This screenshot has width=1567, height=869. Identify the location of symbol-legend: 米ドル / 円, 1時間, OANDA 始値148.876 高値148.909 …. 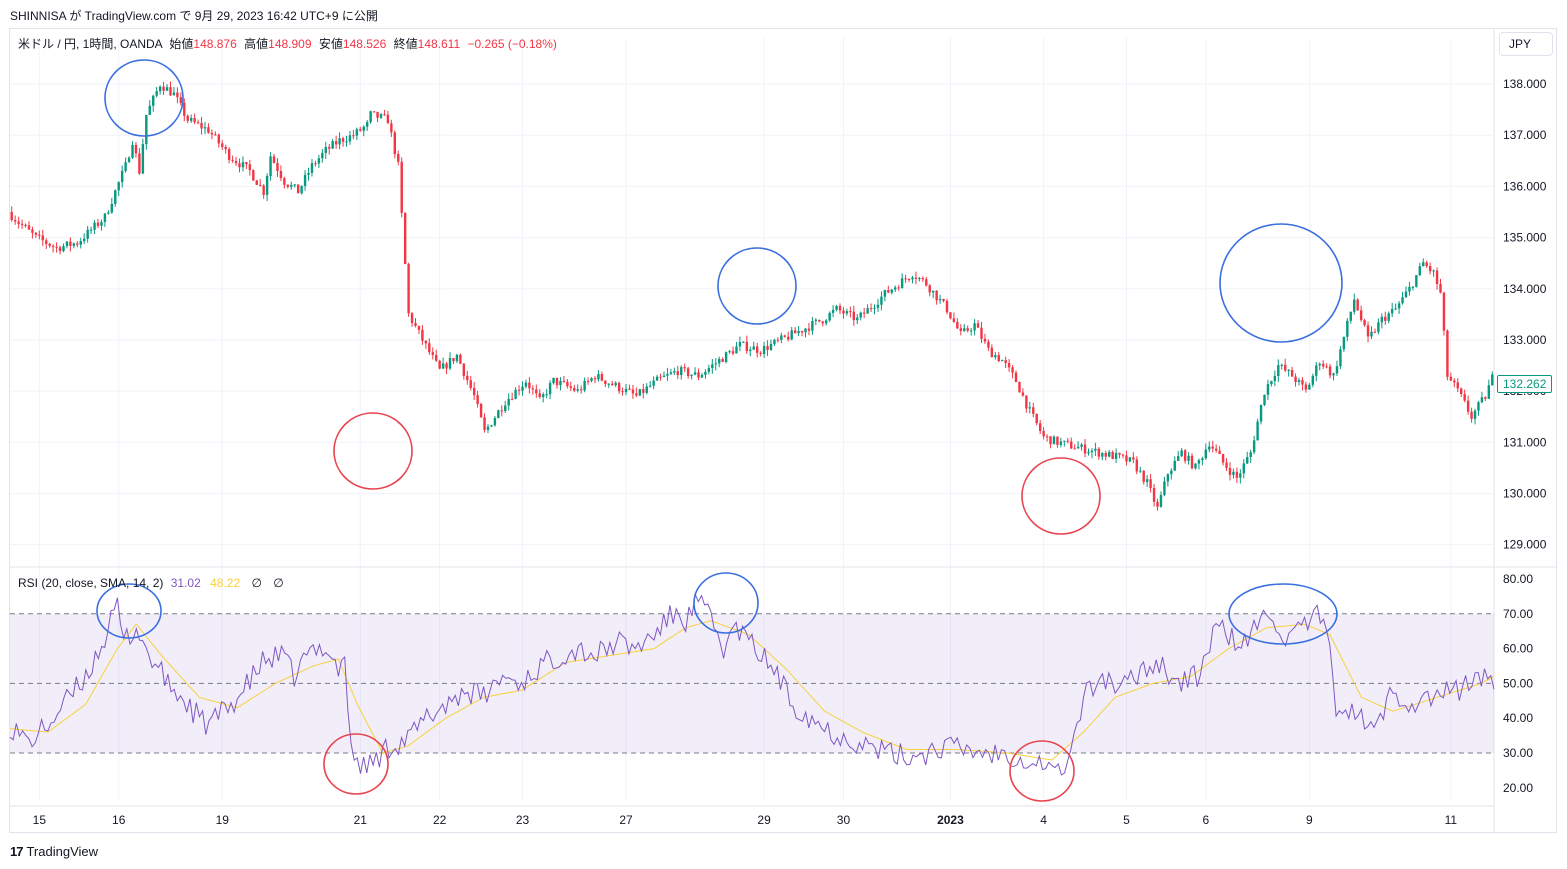
(287, 43).